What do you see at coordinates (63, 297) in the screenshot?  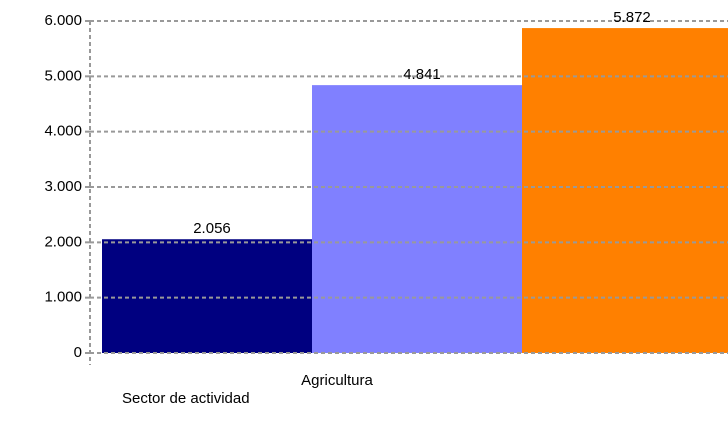 I see `y-tick-label: 1.000` at bounding box center [63, 297].